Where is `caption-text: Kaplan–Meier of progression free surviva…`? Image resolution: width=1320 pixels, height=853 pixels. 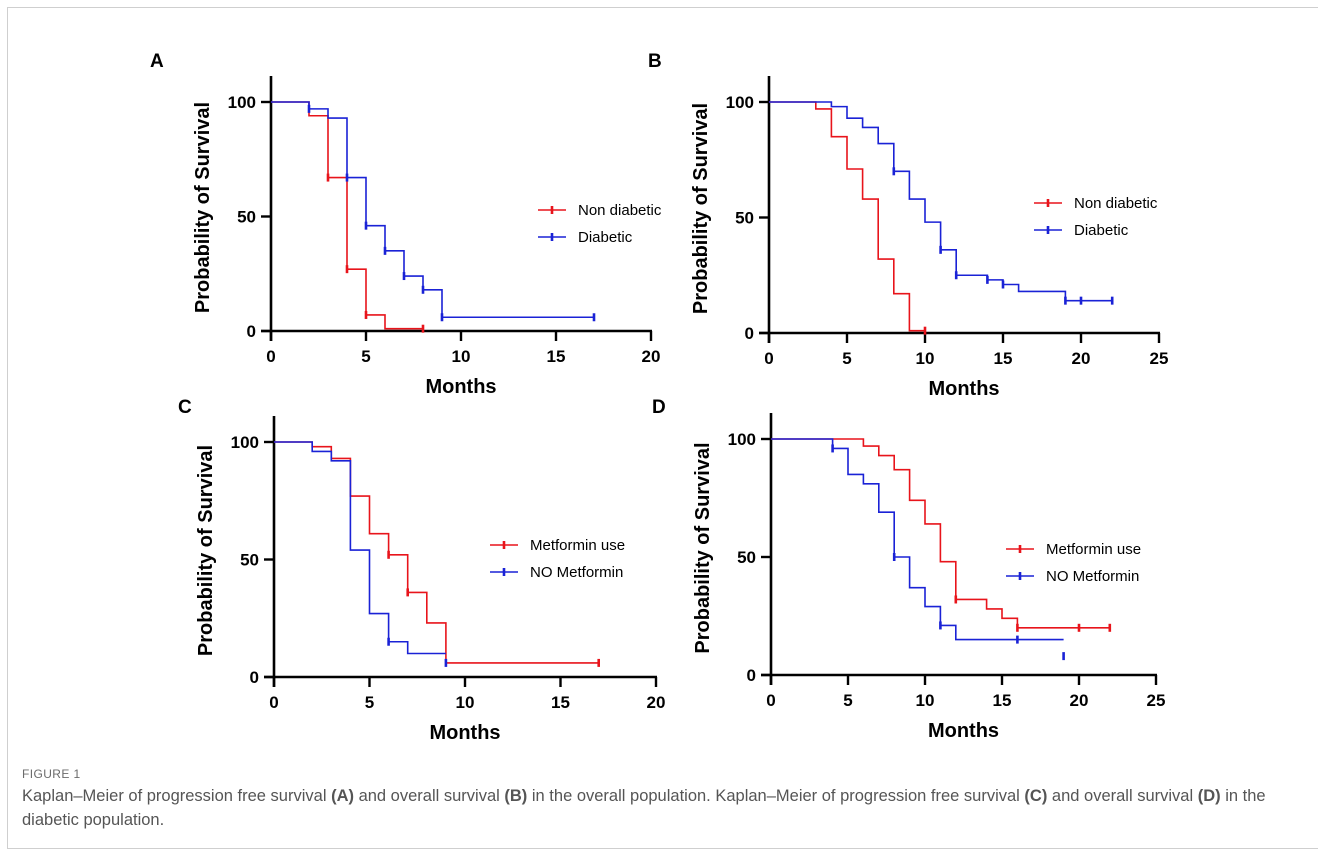 caption-text: Kaplan–Meier of progression free surviva… is located at coordinates (177, 796).